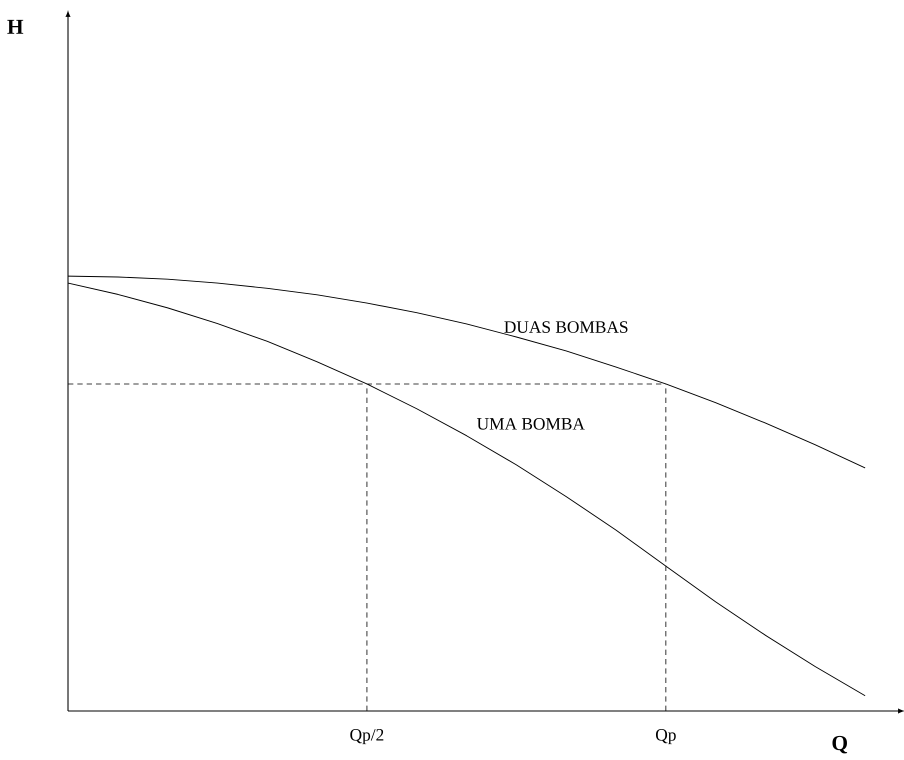  What do you see at coordinates (566, 327) in the screenshot?
I see `series-label: DUAS BOMBAS` at bounding box center [566, 327].